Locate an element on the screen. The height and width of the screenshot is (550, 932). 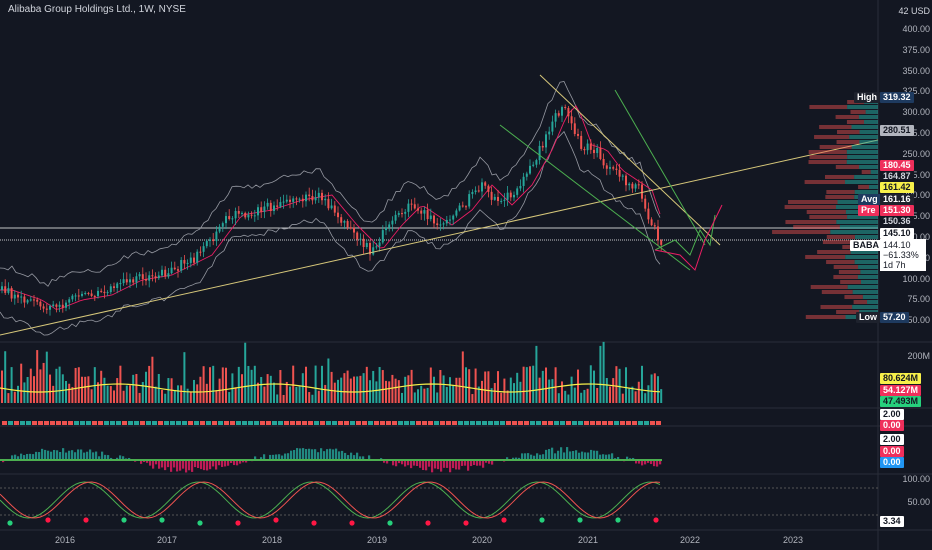
channel-line is located at coordinates (595, 197).